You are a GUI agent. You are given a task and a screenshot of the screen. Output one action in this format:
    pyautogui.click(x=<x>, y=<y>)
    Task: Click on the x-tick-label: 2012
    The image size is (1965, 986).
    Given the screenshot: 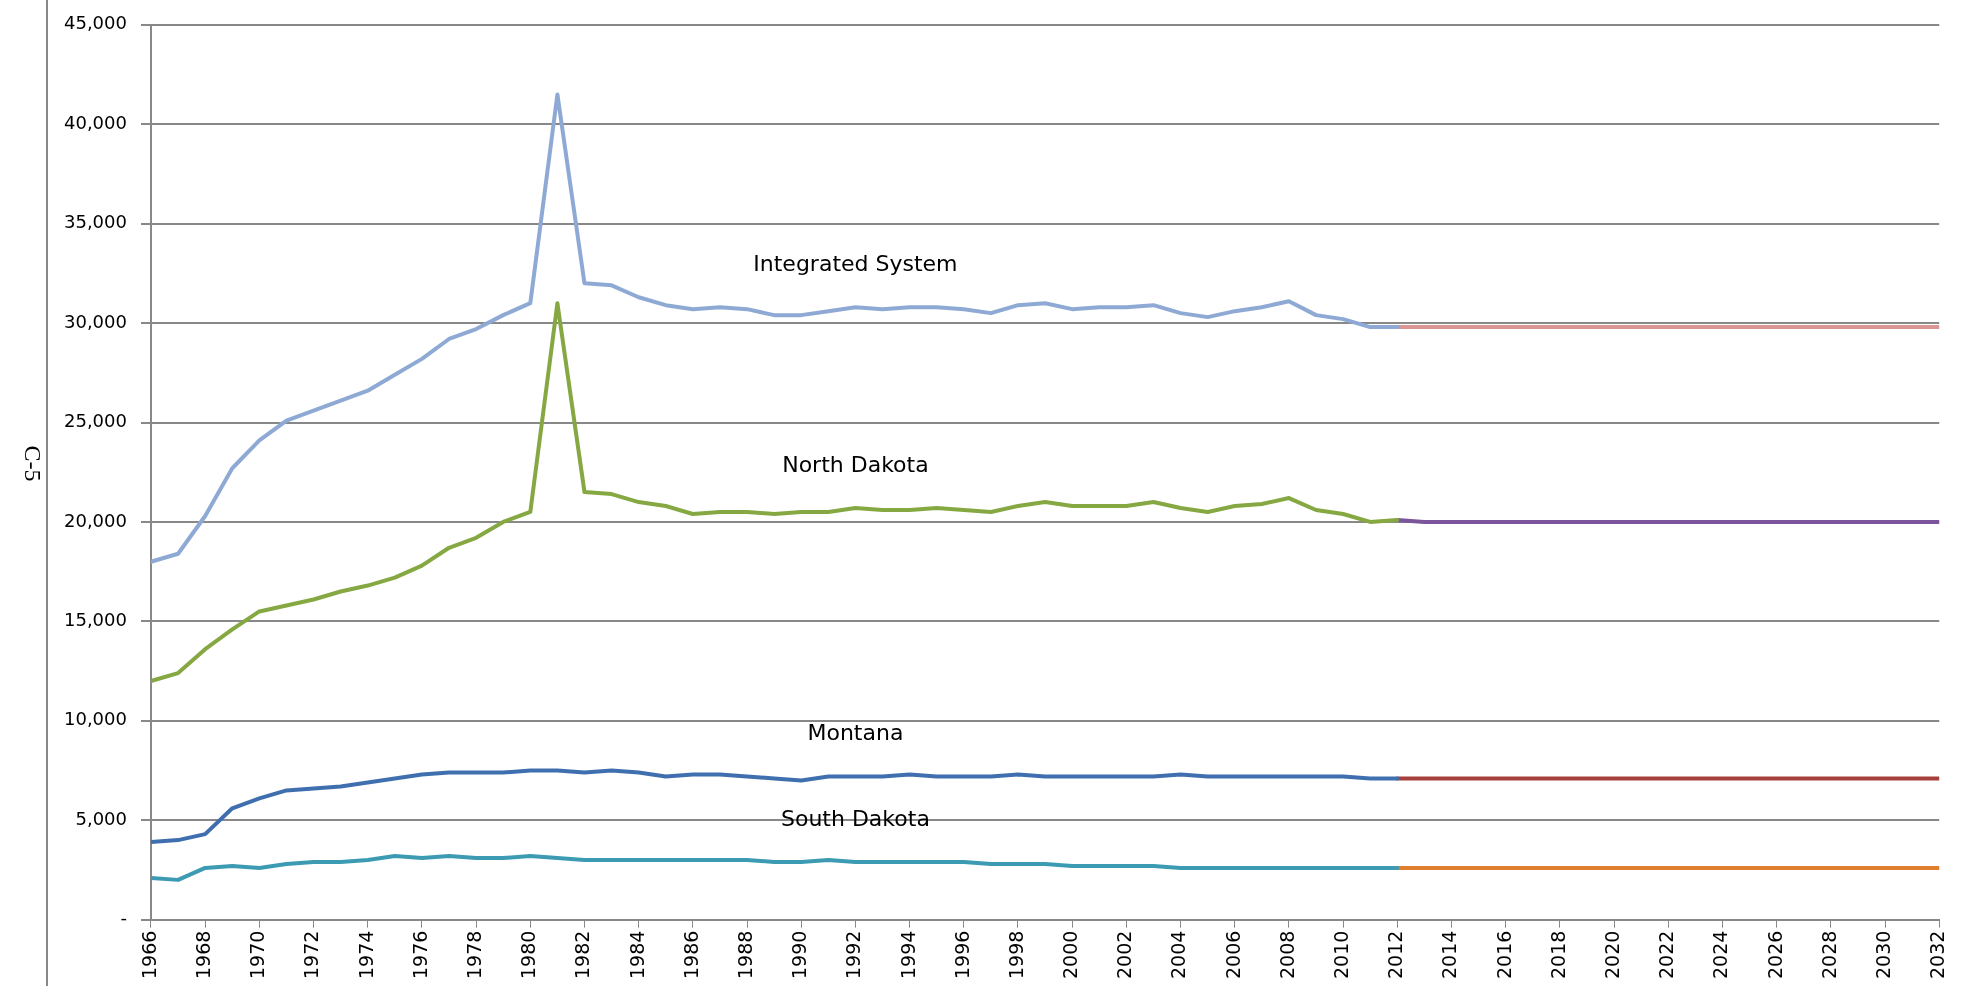 What is the action you would take?
    pyautogui.click(x=1395, y=955)
    